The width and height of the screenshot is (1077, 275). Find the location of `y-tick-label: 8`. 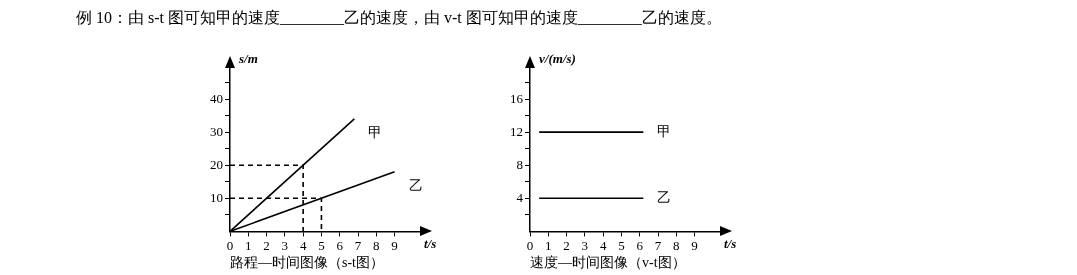

y-tick-label: 8 is located at coordinates (519, 164).